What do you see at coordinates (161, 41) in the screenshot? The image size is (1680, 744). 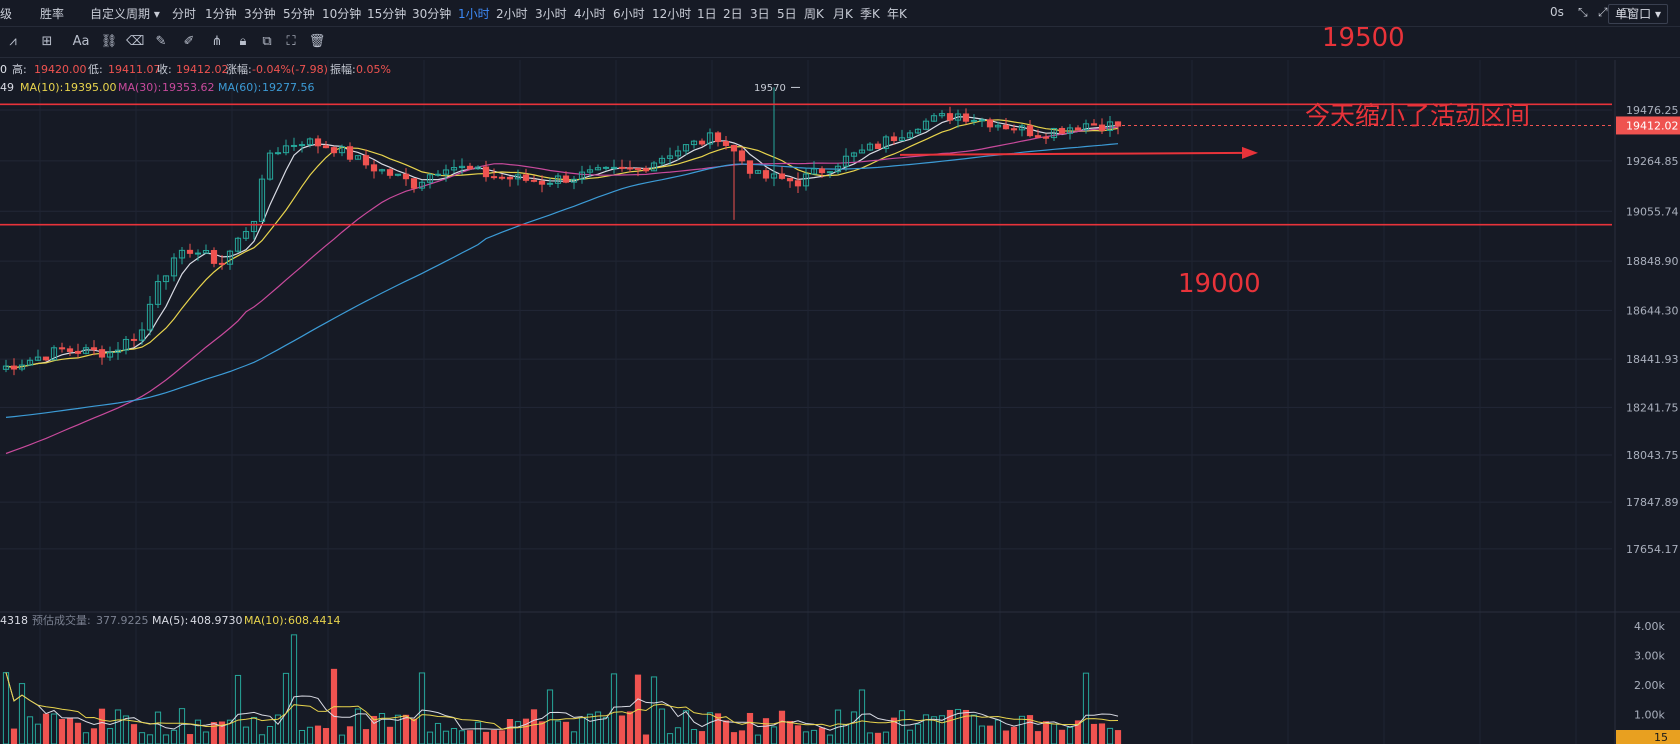 I see `ruler-icon: ✎` at bounding box center [161, 41].